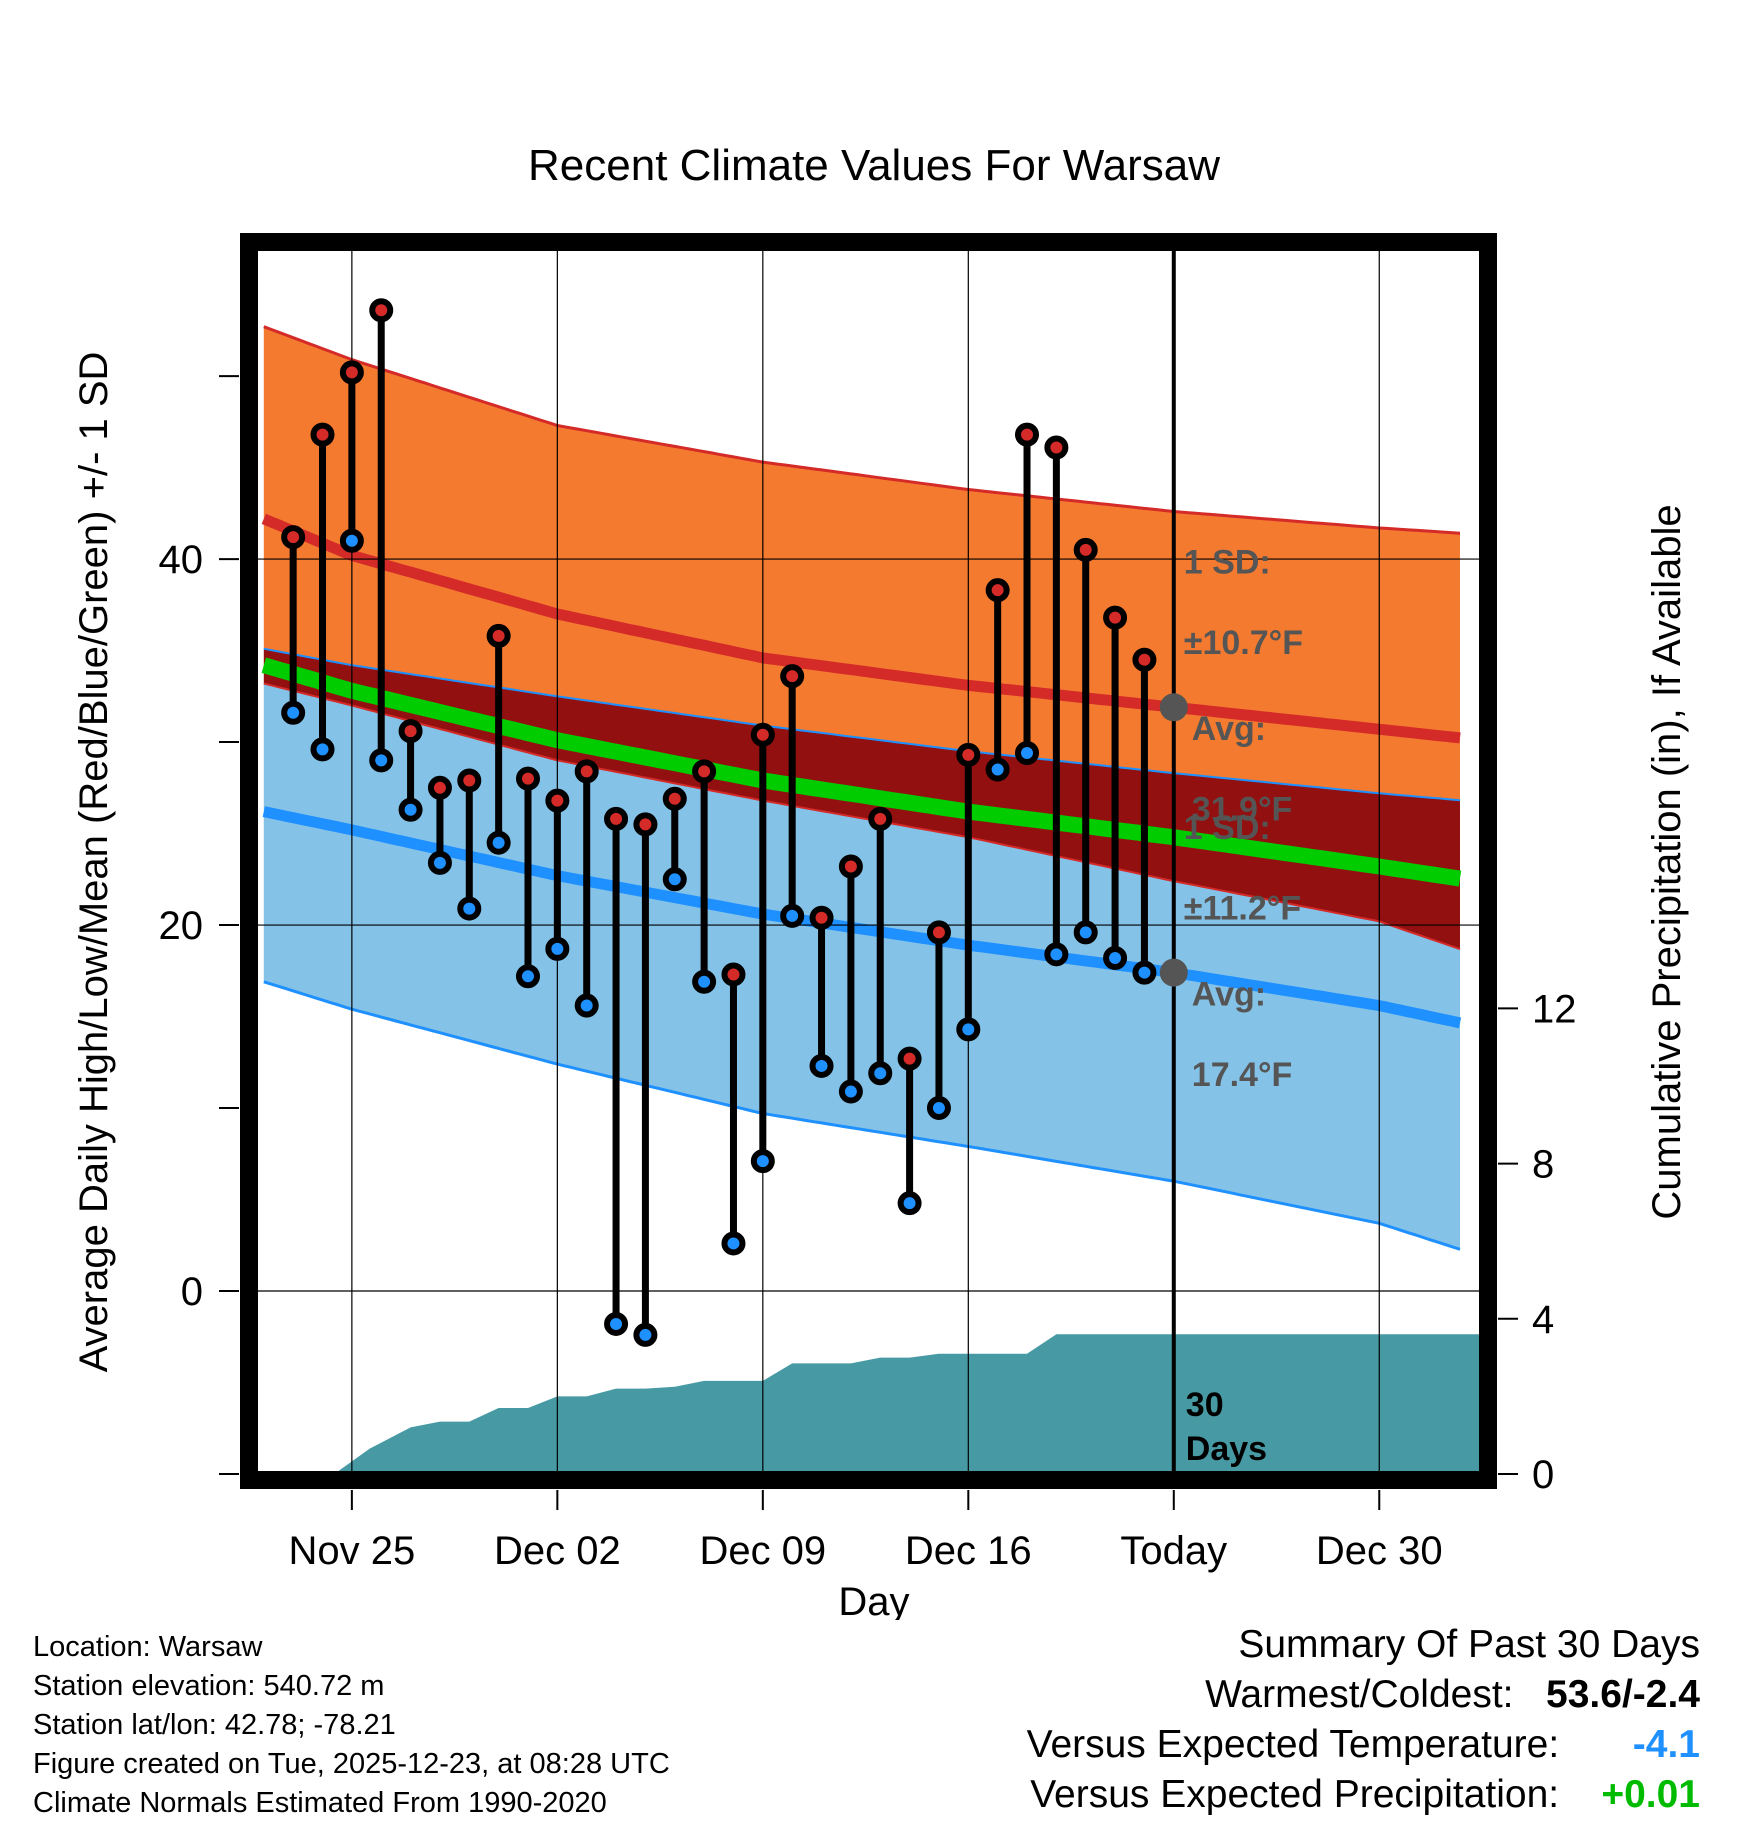  Describe the element at coordinates (1227, 828) in the screenshot. I see `low-sd-label: 1 SD:` at that location.